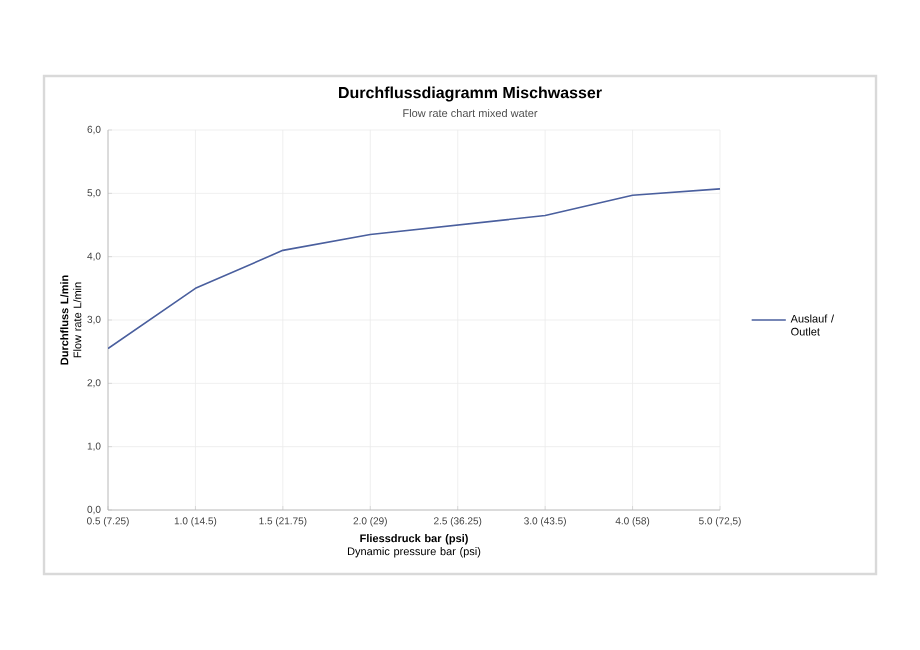 The image size is (920, 650). I want to click on chart-title: Durchflussdiagramm Mischwasser, so click(470, 94).